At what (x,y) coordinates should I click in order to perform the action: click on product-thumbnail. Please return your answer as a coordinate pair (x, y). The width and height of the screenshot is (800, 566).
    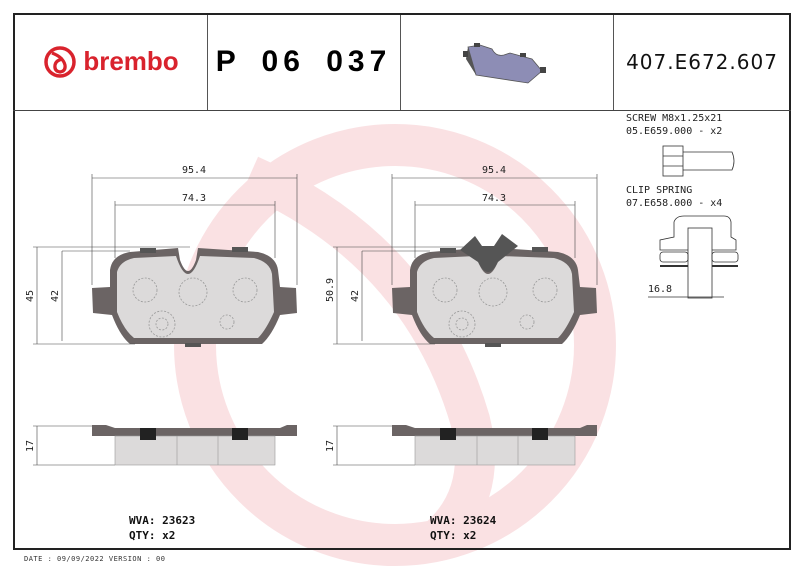
    Looking at the image, I should click on (506, 61).